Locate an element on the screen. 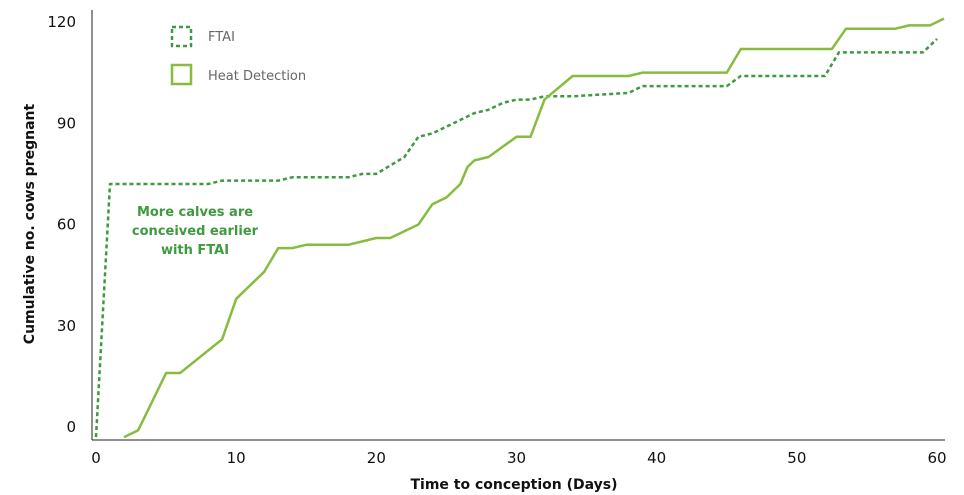 This screenshot has height=495, width=964. legend-label-ftai: FTAI is located at coordinates (221, 37).